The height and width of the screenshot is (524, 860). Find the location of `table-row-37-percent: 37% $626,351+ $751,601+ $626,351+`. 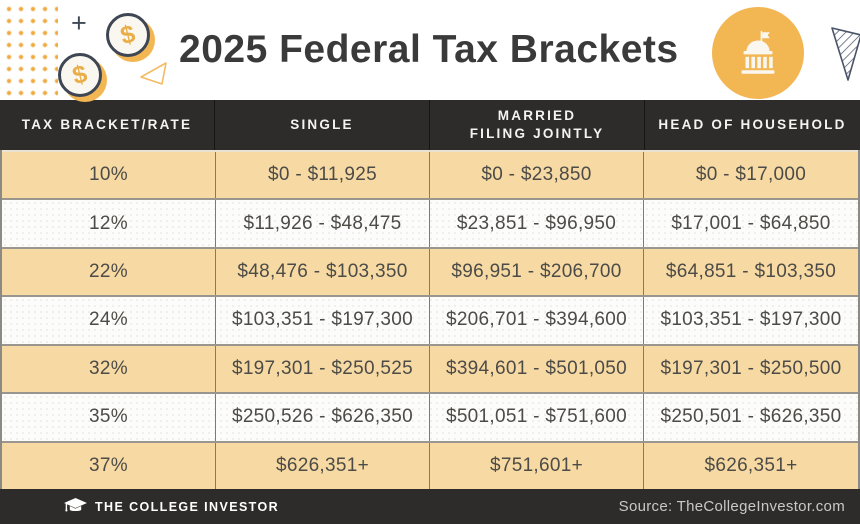

table-row-37-percent: 37% $626,351+ $751,601+ $626,351+ is located at coordinates (430, 464).